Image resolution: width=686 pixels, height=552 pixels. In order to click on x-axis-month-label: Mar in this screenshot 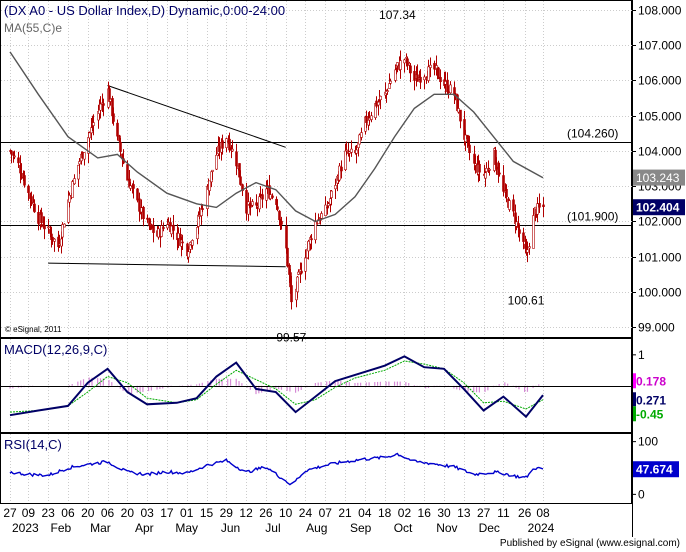, I will do `click(100, 528)`.